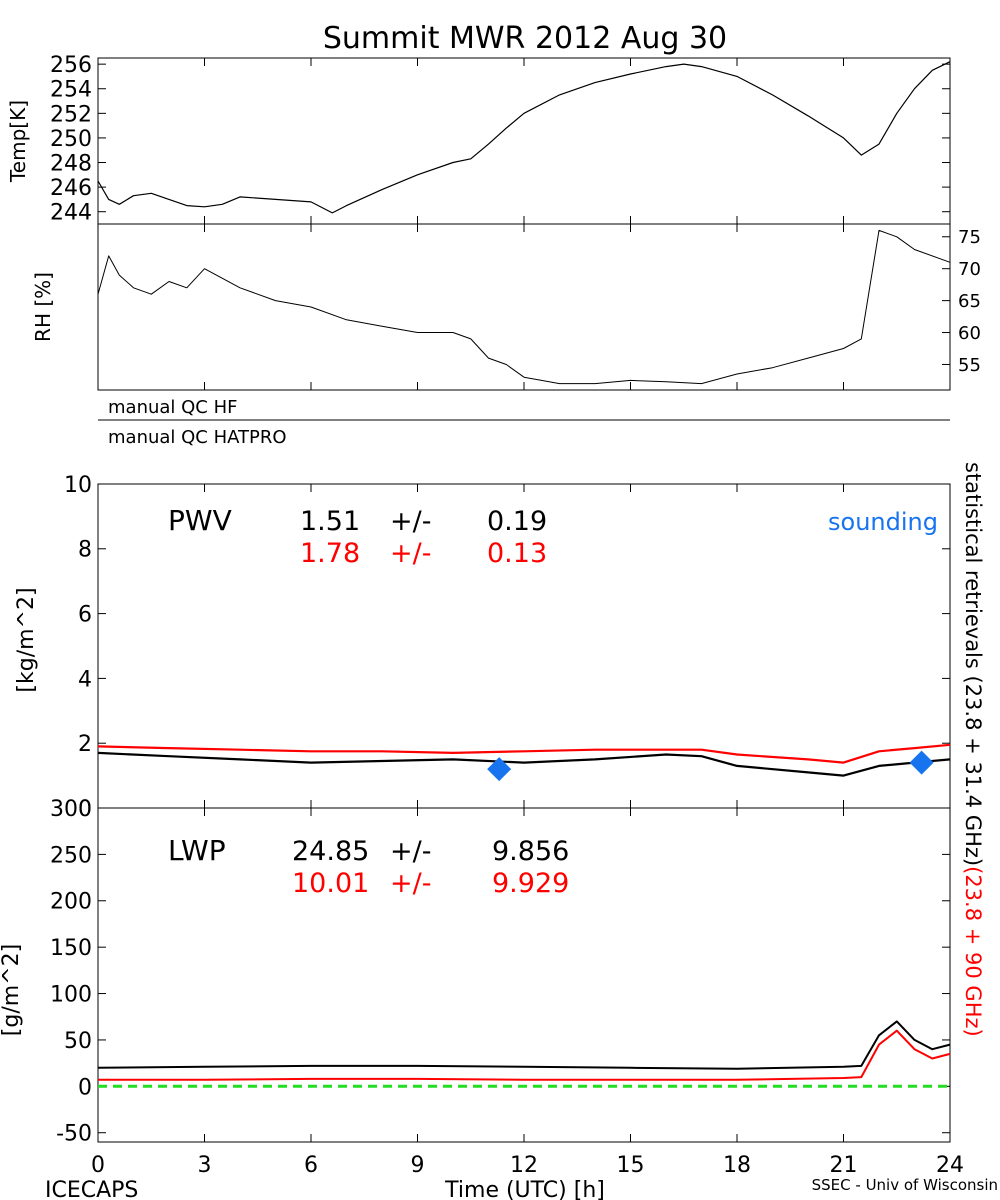 Image resolution: width=1000 pixels, height=1200 pixels. What do you see at coordinates (631, 1165) in the screenshot?
I see `x-tick-label: 15` at bounding box center [631, 1165].